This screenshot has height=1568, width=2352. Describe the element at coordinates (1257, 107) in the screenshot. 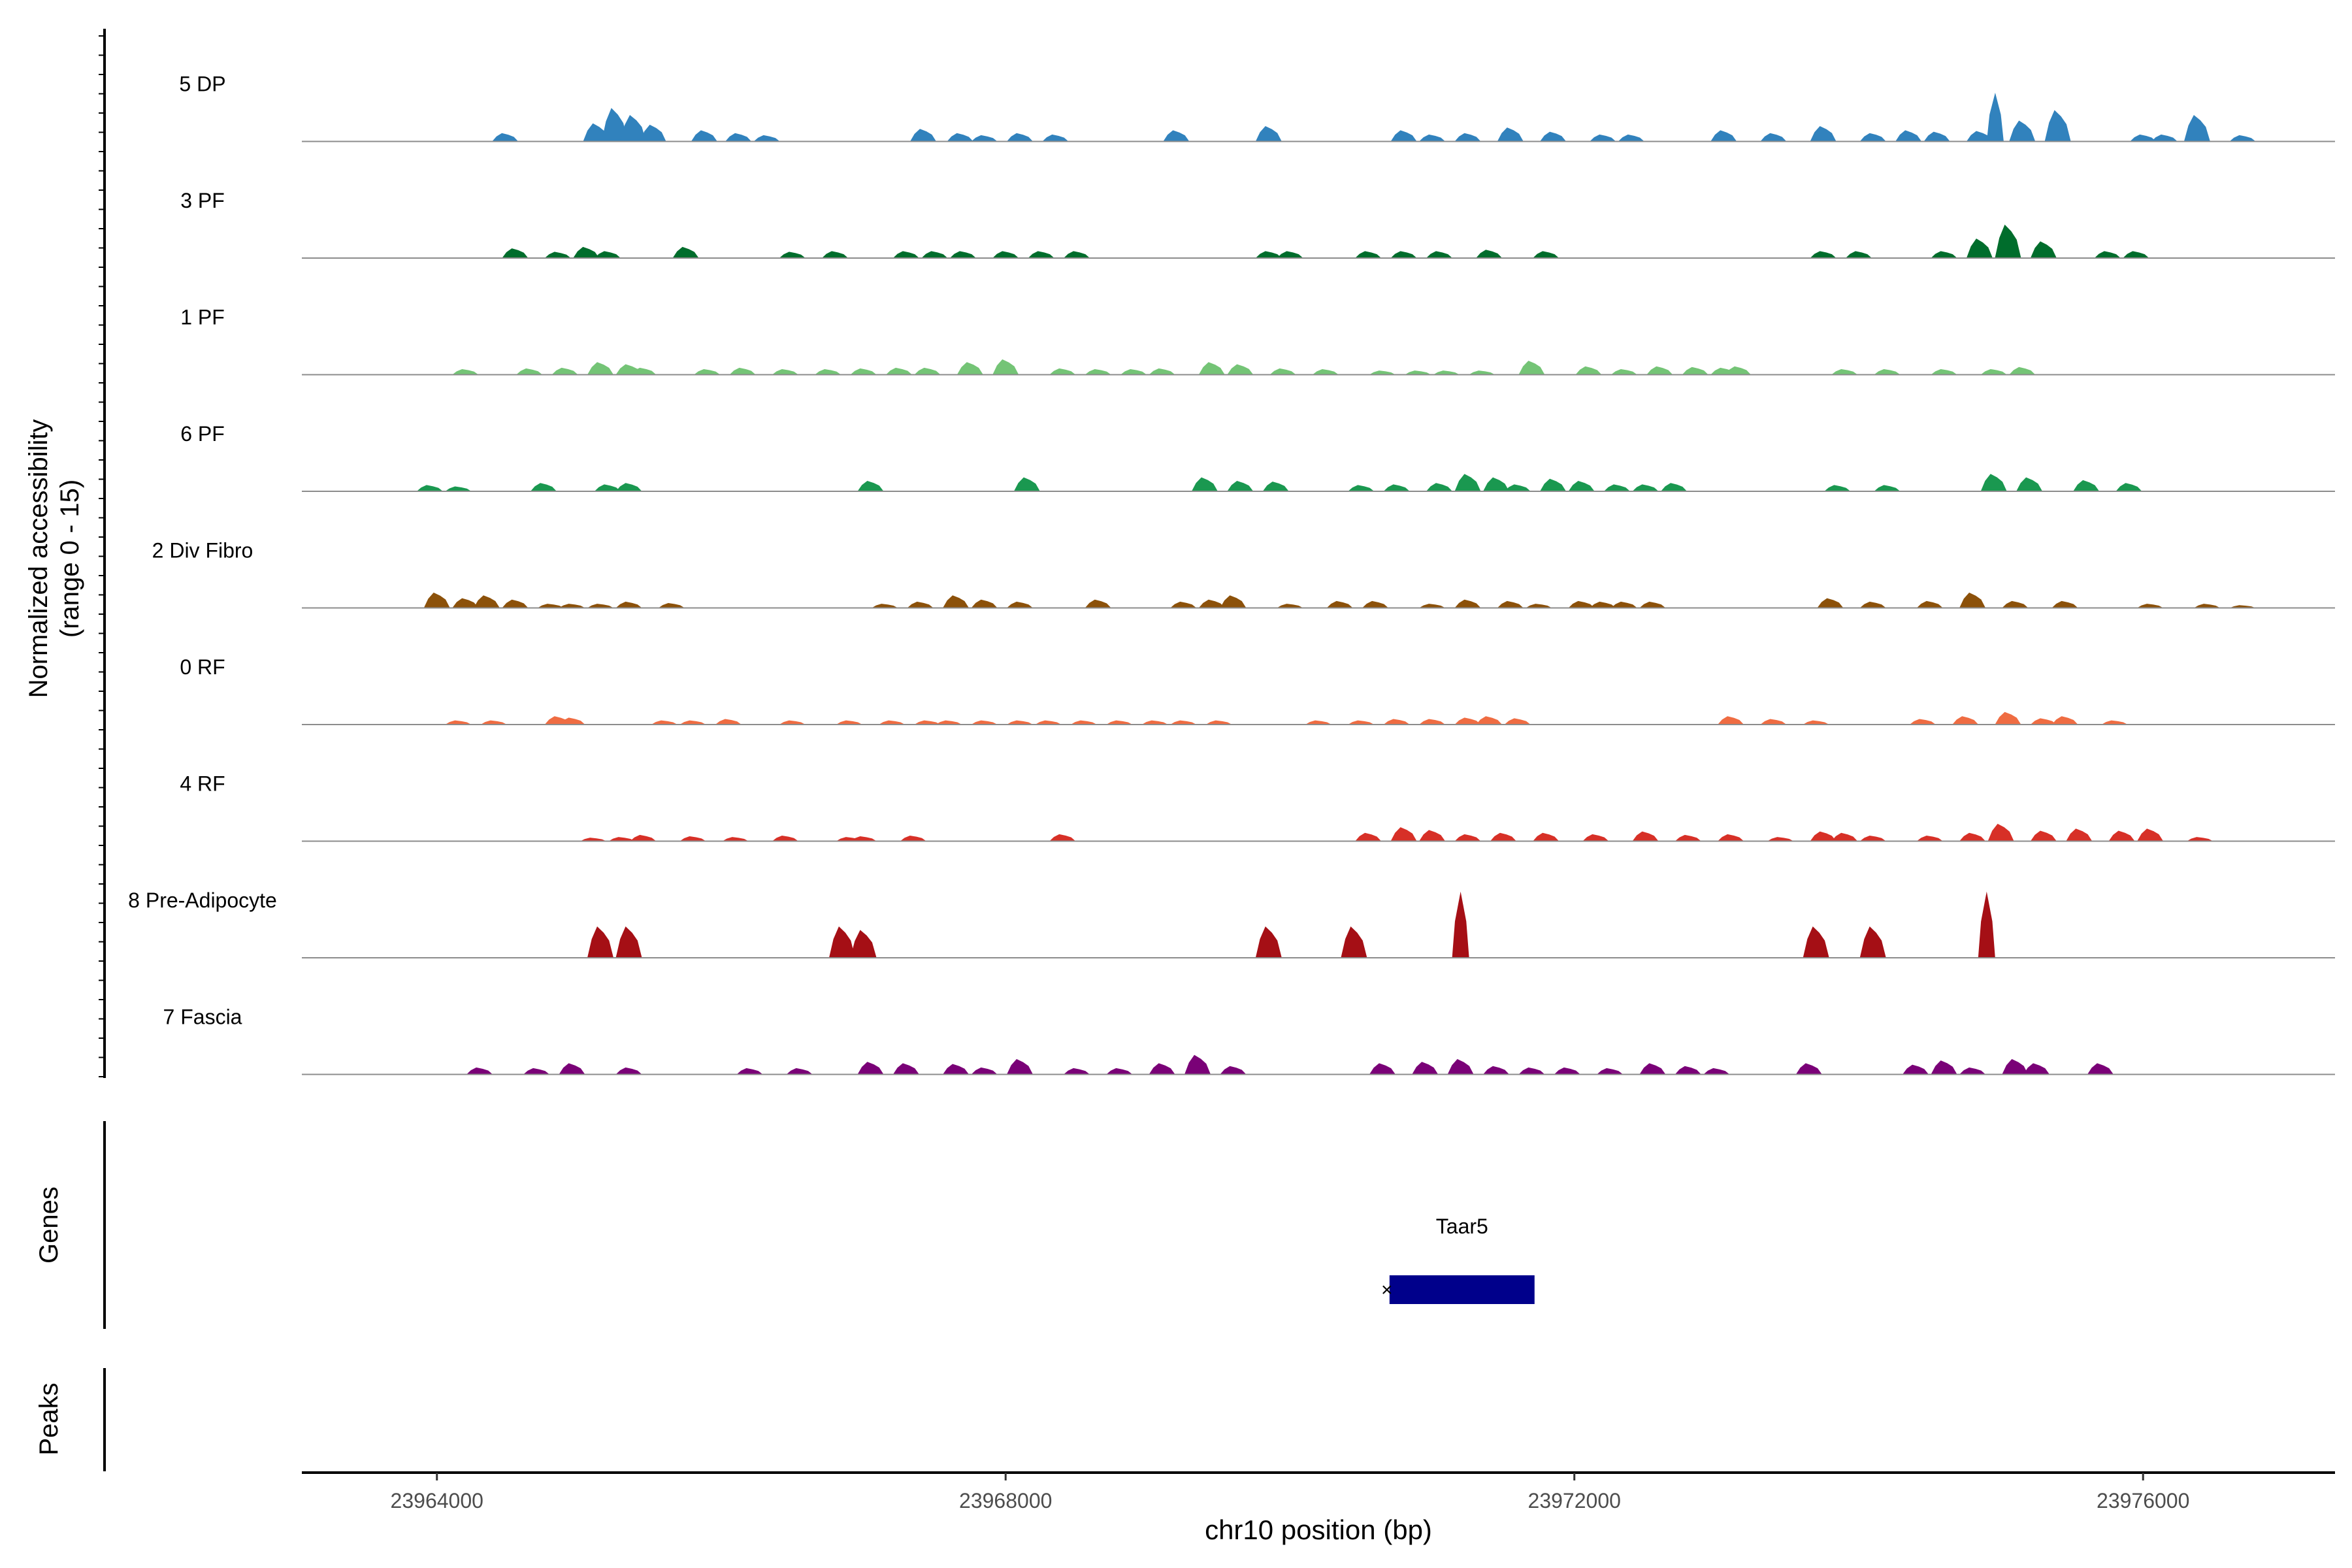

I see `track-5-dp: 5 DP` at that location.